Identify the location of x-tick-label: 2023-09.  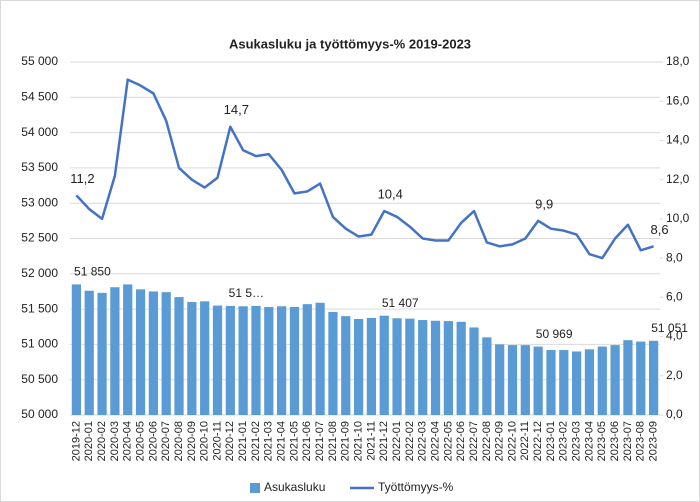
(653, 441).